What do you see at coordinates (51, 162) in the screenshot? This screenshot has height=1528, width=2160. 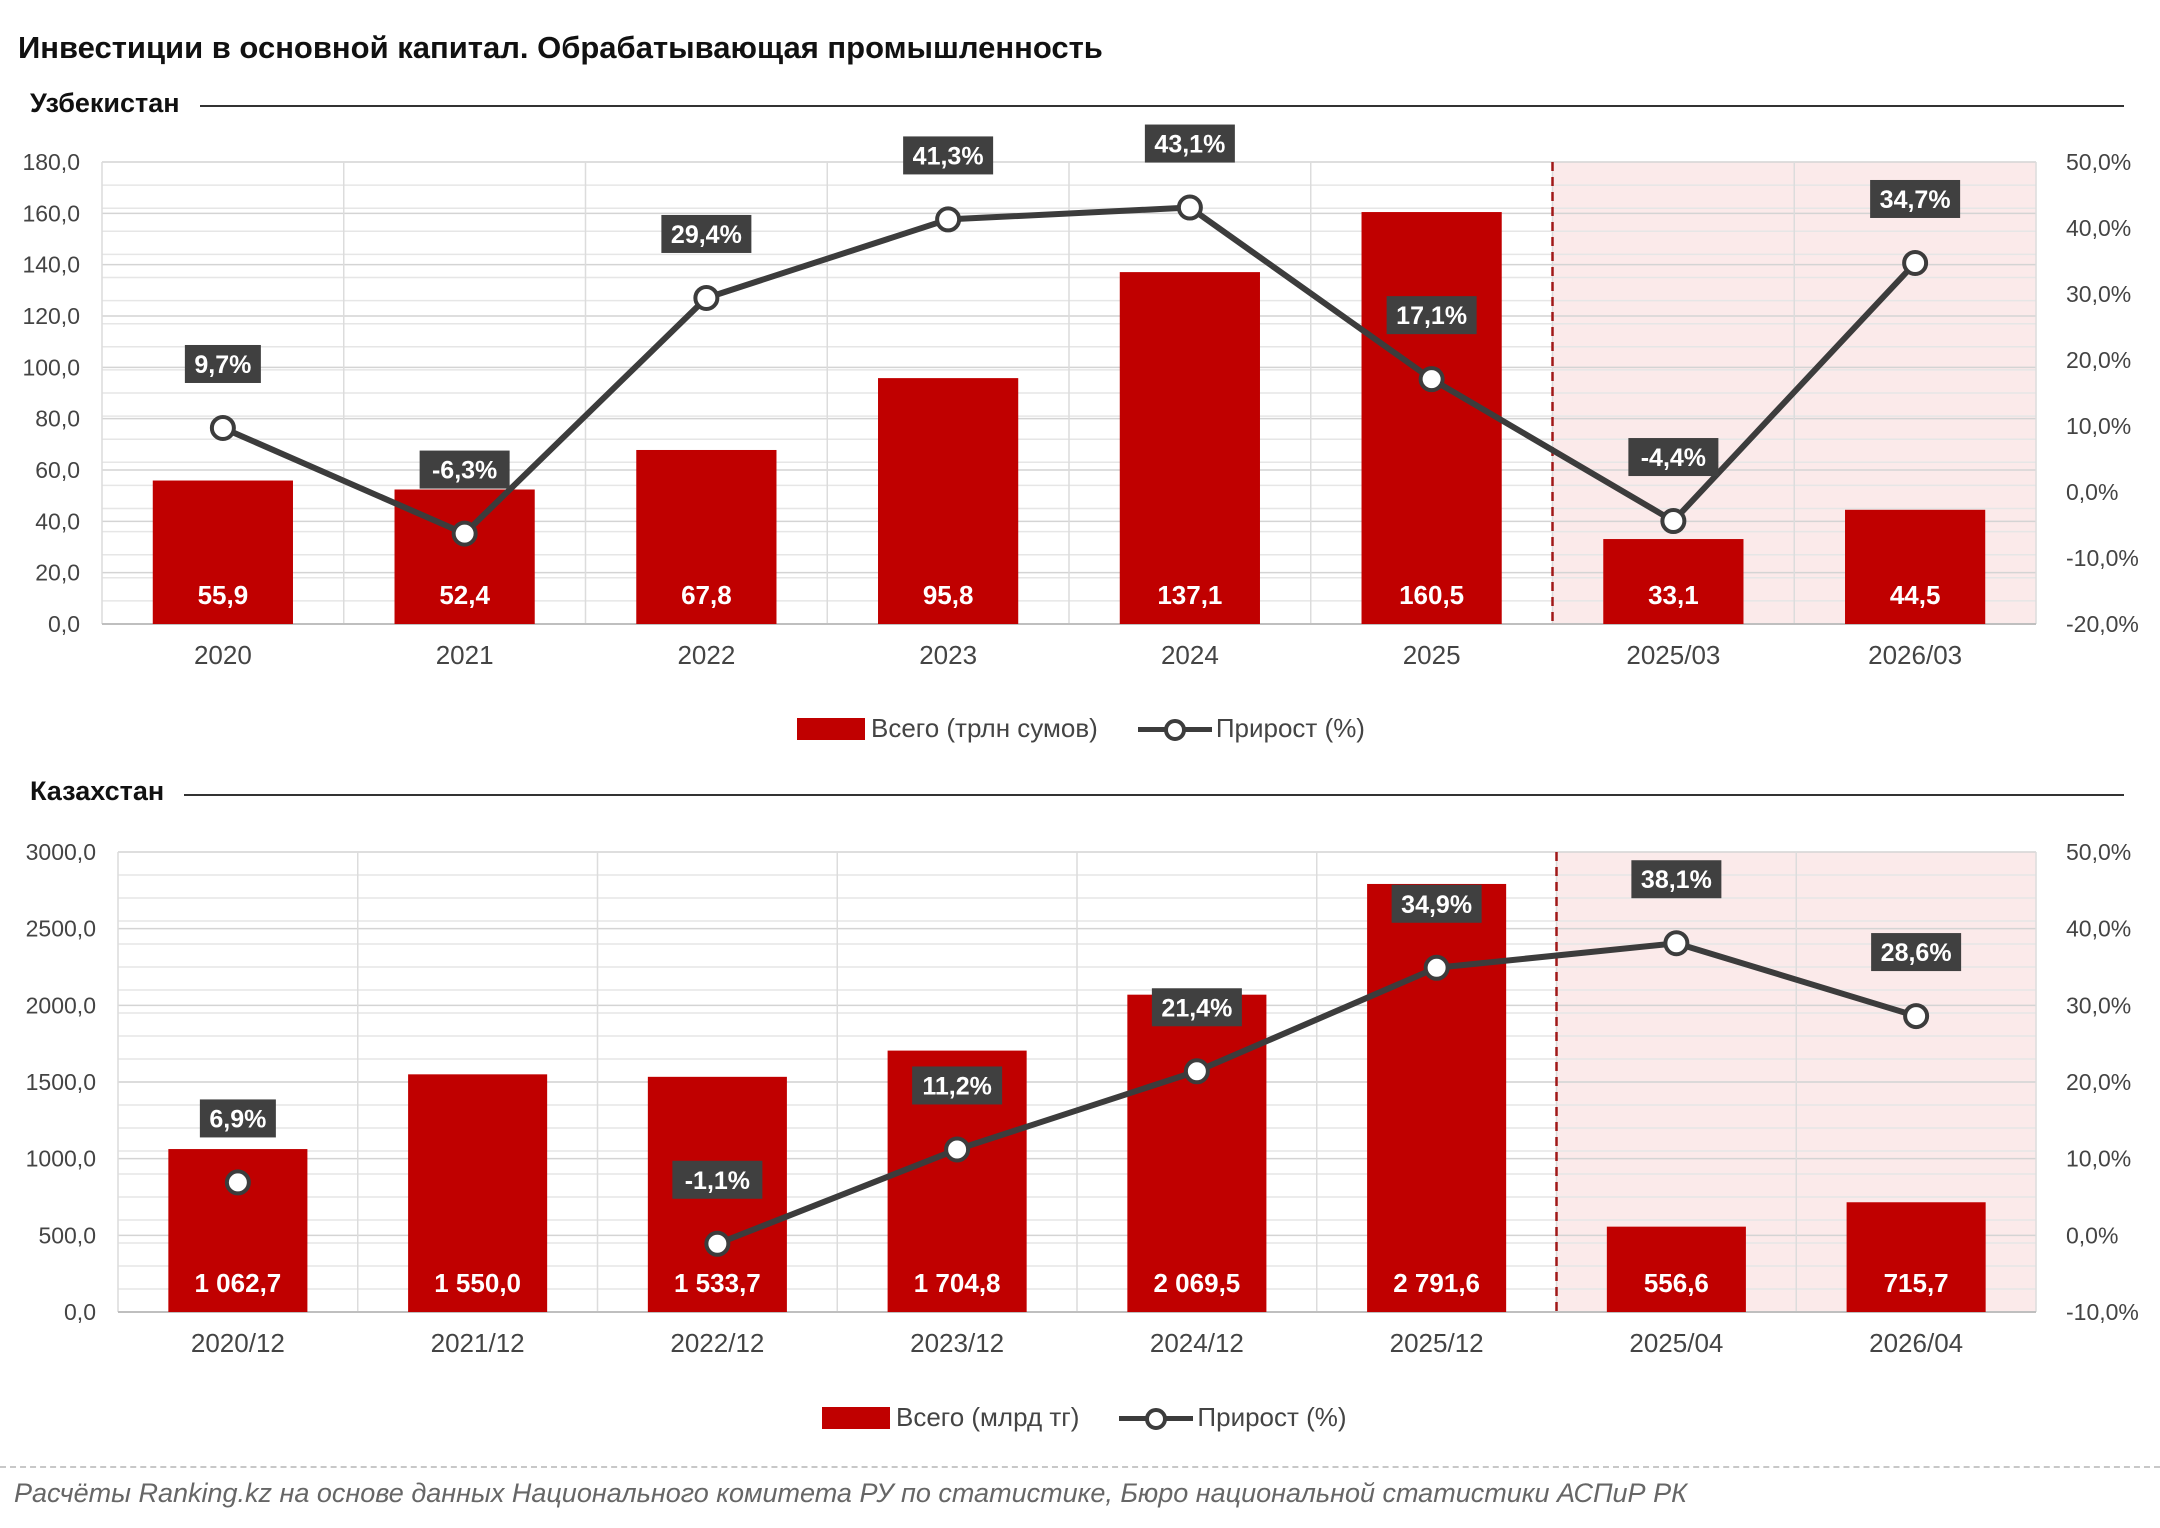 I see `y-axis-tick-label: 180,0` at bounding box center [51, 162].